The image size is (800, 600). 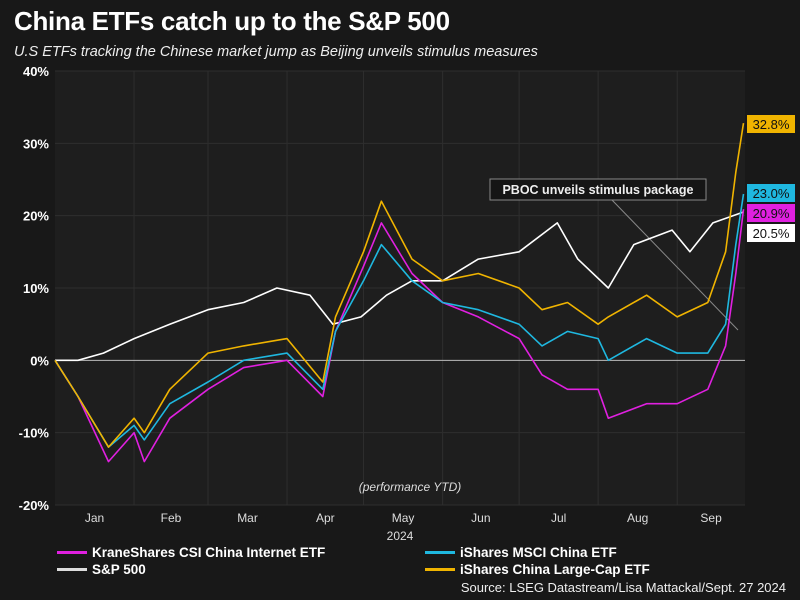 What do you see at coordinates (34, 433) in the screenshot?
I see `y-tick-label: -10%` at bounding box center [34, 433].